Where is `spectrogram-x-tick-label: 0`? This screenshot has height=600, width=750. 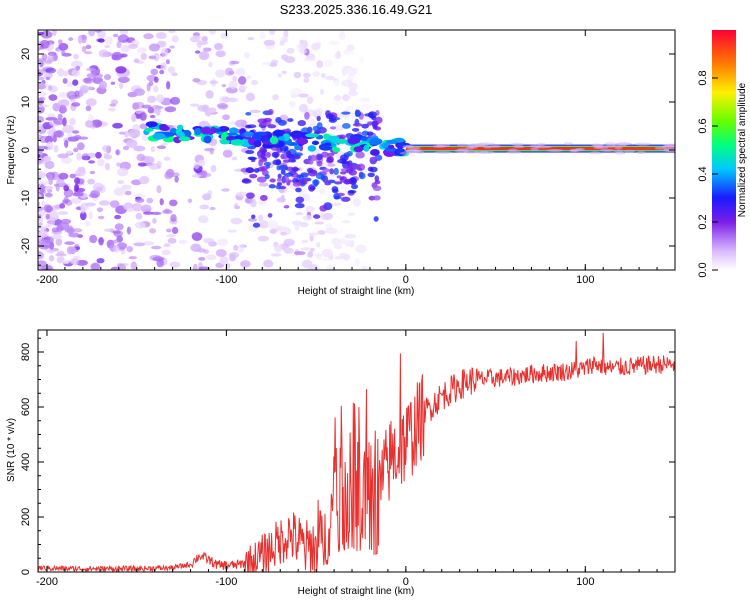 spectrogram-x-tick-label: 0 is located at coordinates (406, 280).